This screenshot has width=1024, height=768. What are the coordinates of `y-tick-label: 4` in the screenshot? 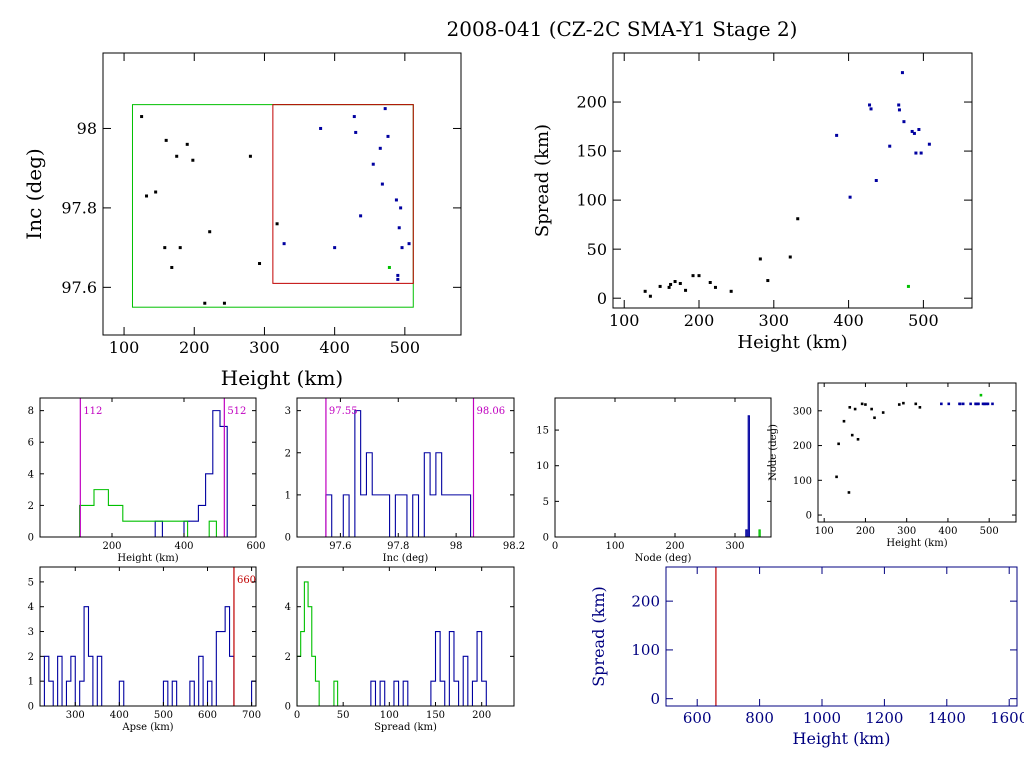 It's located at (31, 474).